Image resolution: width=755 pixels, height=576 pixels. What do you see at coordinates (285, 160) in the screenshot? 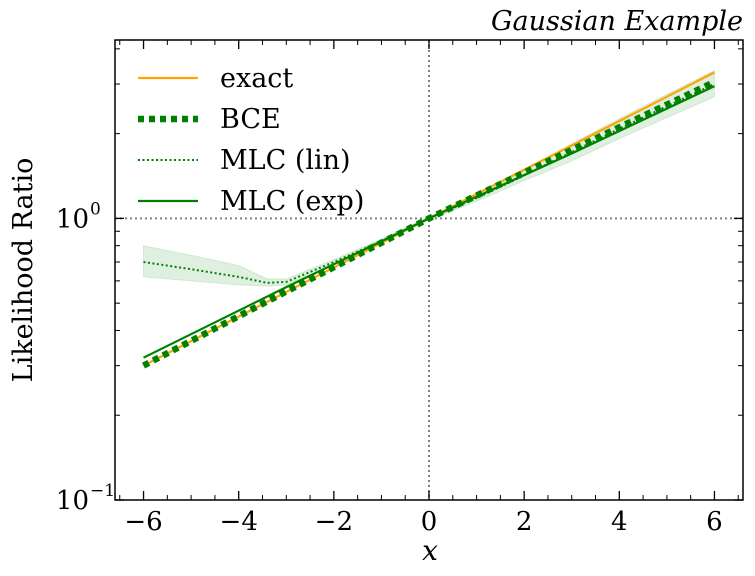
I see `legend-label: MLC (lin)` at bounding box center [285, 160].